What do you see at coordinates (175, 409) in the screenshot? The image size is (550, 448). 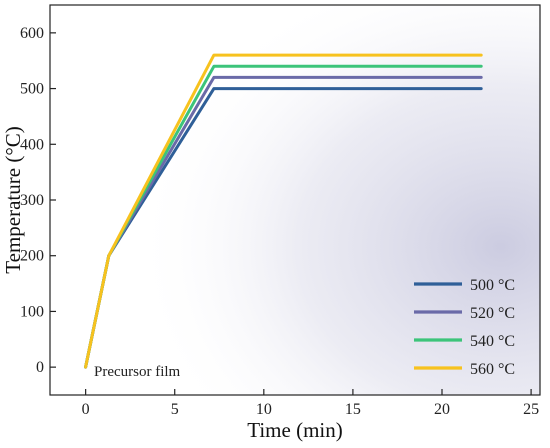 I see `x-tick-label: 5` at bounding box center [175, 409].